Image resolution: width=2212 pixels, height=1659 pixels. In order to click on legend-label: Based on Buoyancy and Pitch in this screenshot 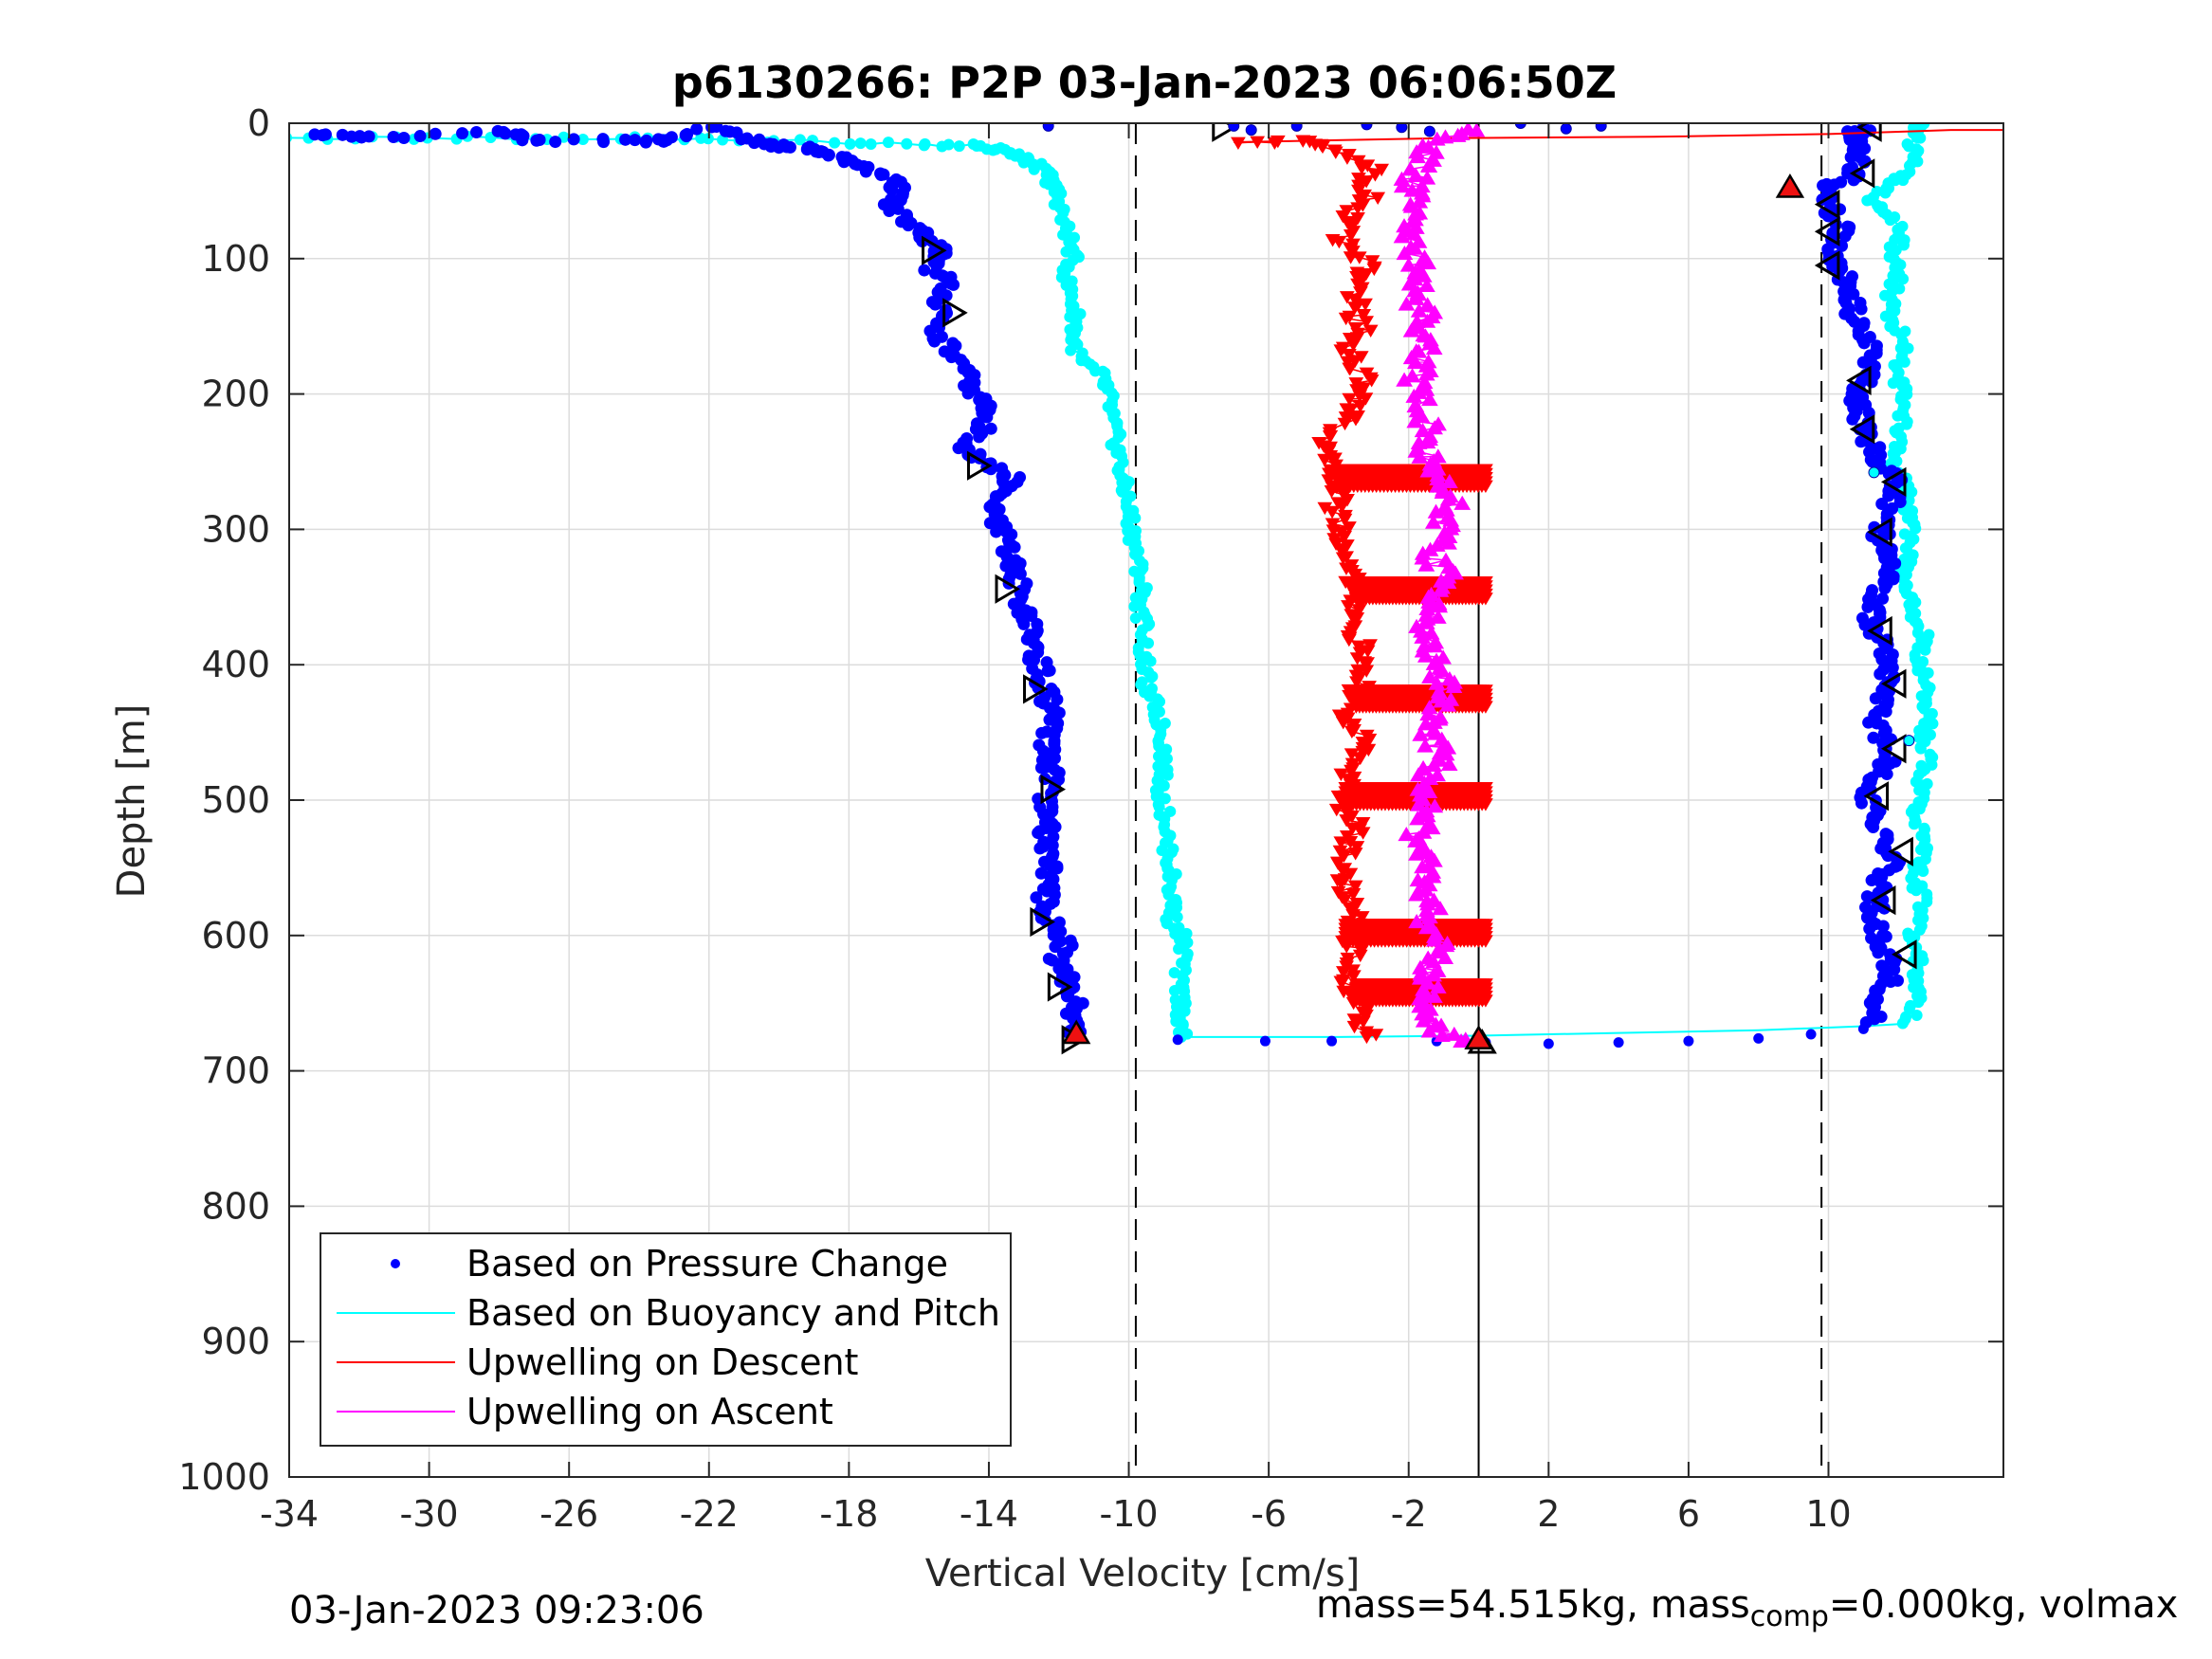, I will do `click(733, 1313)`.